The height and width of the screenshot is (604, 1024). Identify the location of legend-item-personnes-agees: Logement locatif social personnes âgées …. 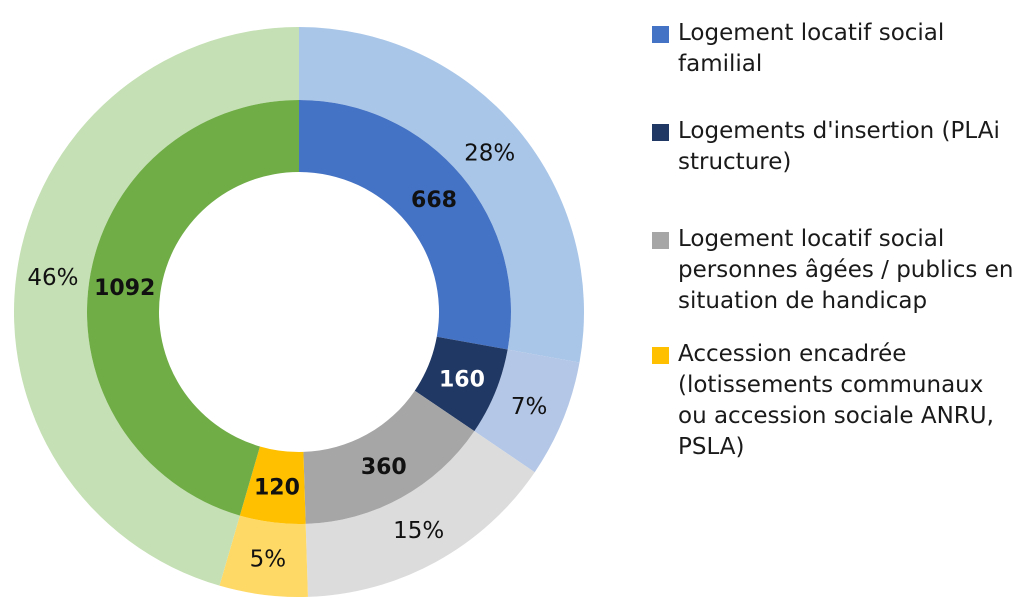
(834, 270).